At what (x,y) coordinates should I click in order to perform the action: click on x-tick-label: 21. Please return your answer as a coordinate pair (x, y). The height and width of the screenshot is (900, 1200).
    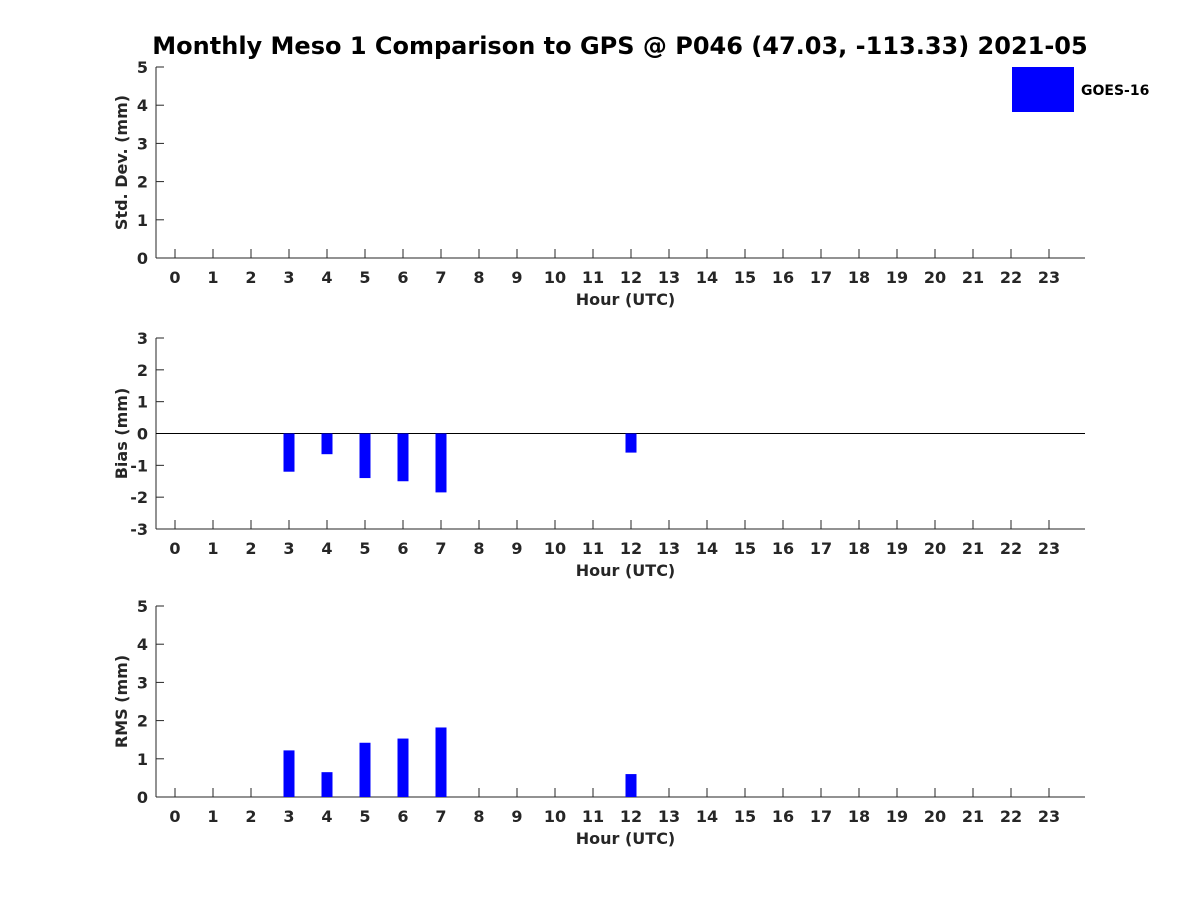
    Looking at the image, I should click on (973, 277).